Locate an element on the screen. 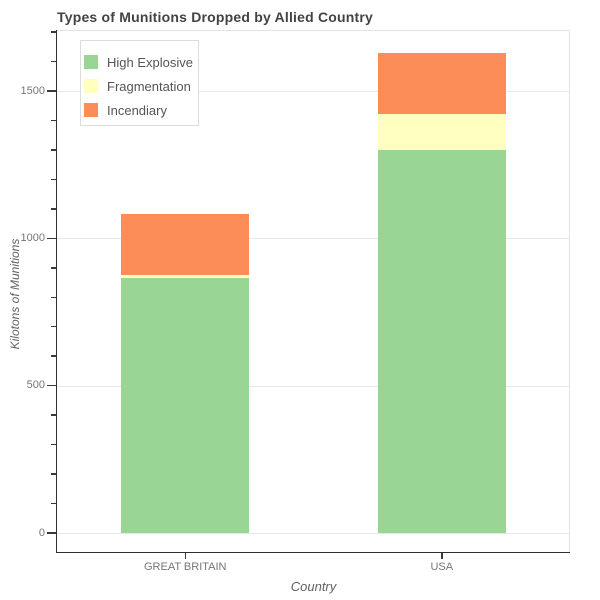 This screenshot has height=600, width=600. legend-swatch-high-explosive is located at coordinates (91, 62).